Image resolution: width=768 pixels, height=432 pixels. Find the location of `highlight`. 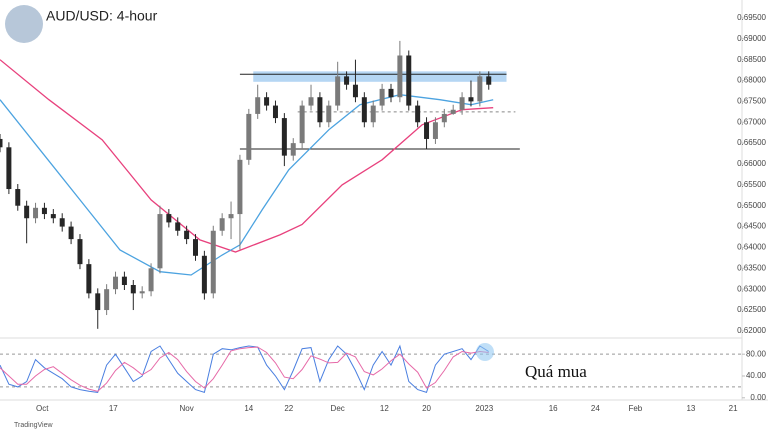

highlight is located at coordinates (485, 352).